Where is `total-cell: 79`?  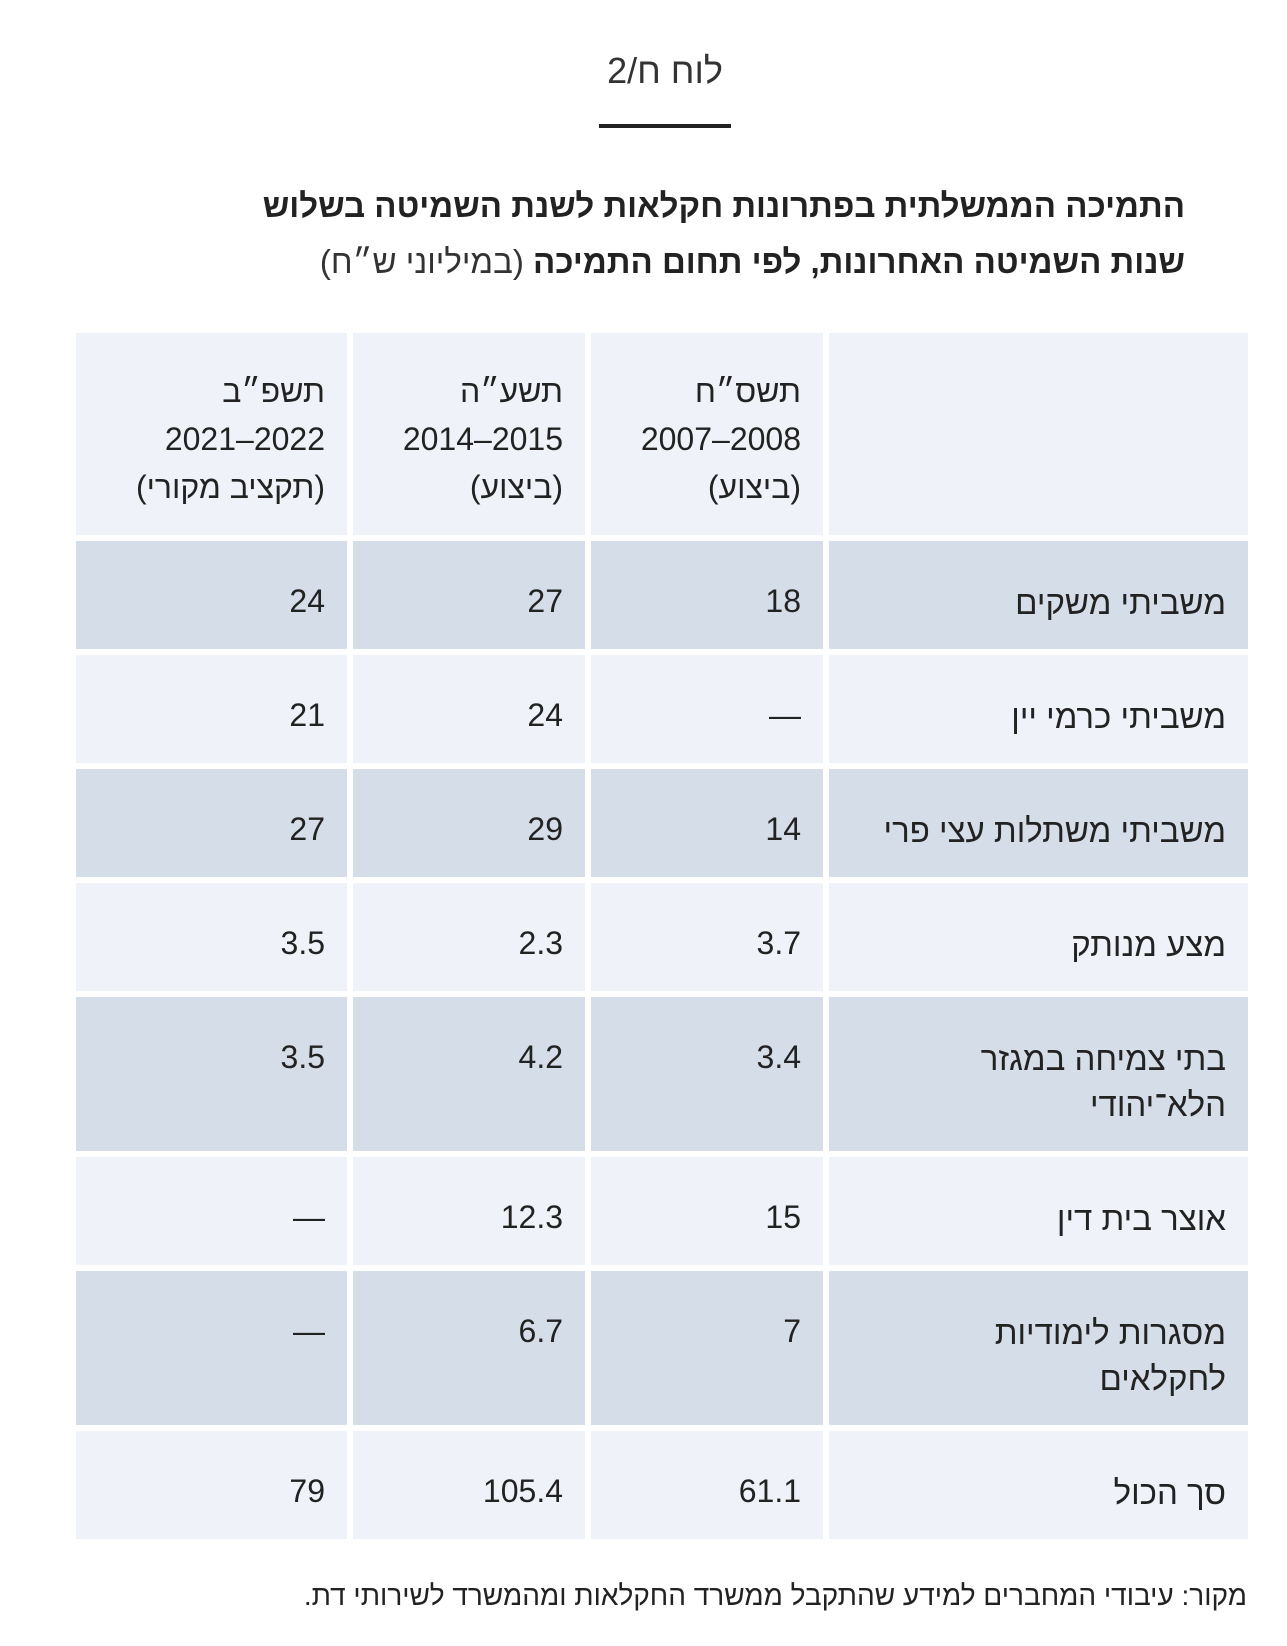
total-cell: 79 is located at coordinates (211, 1485).